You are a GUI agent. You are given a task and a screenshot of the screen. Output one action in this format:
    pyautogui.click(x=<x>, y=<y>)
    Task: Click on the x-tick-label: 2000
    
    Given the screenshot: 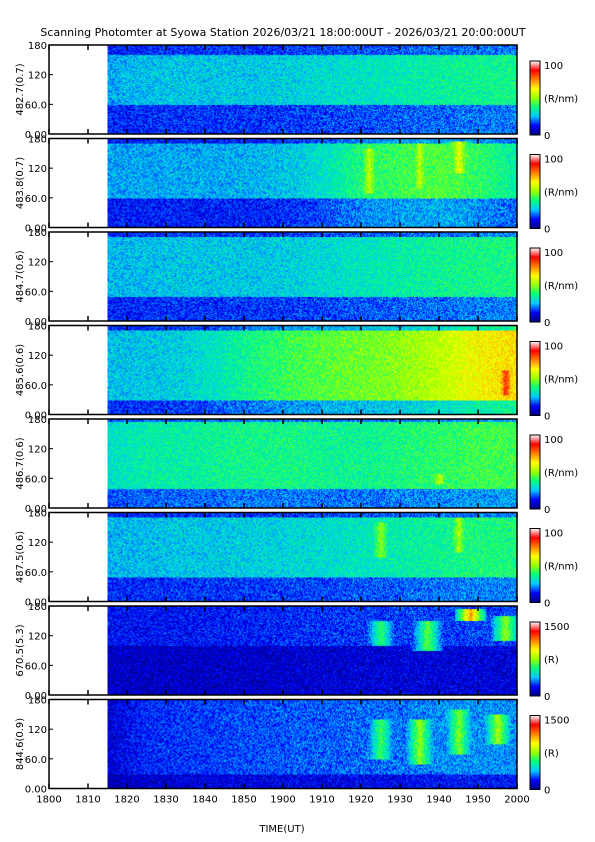 What is the action you would take?
    pyautogui.click(x=516, y=800)
    